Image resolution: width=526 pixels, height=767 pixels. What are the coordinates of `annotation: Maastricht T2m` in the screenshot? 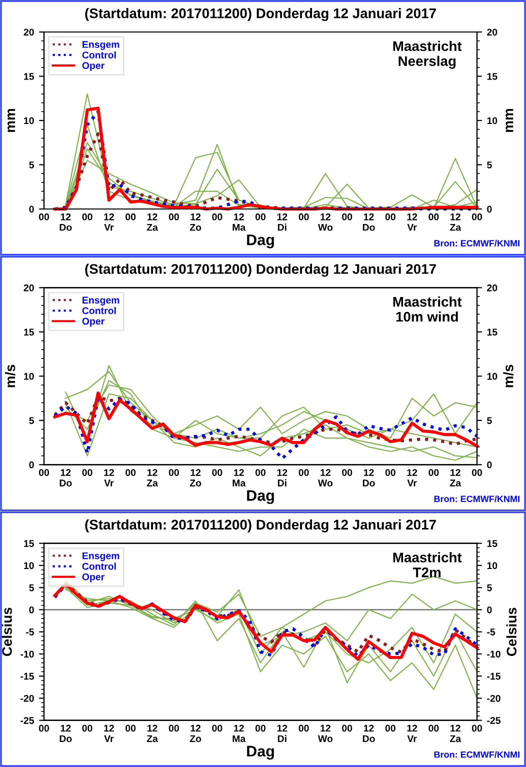 It's located at (427, 565).